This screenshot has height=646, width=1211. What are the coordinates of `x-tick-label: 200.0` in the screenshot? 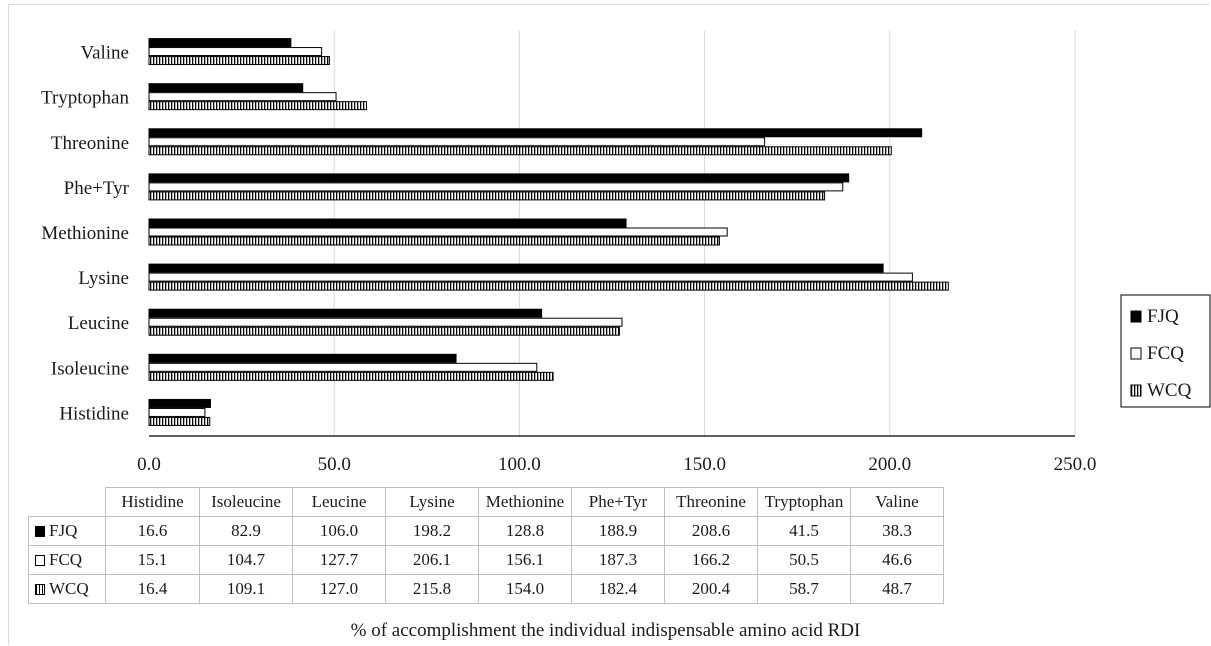 It's located at (889, 464).